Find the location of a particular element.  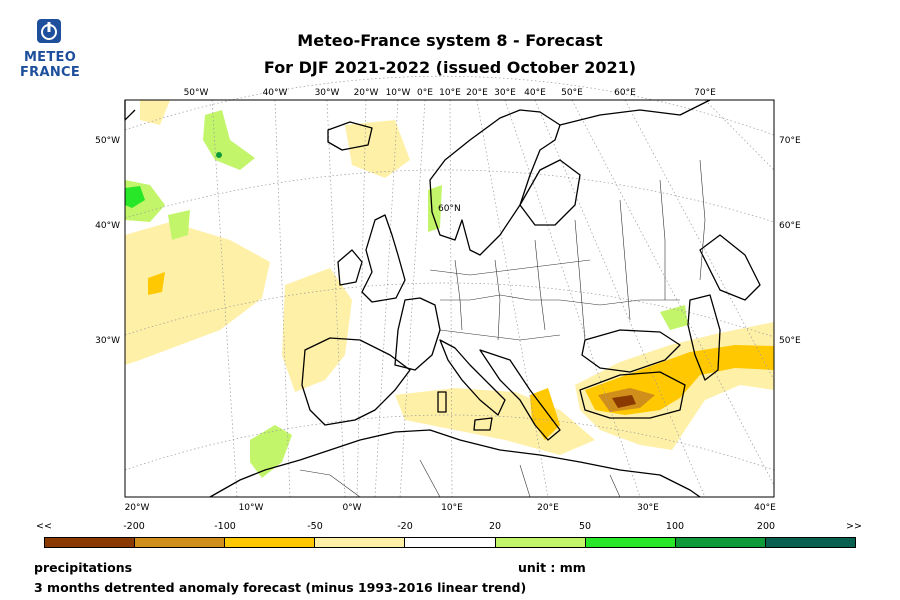

coast-arctic-russia is located at coordinates (635, 112).